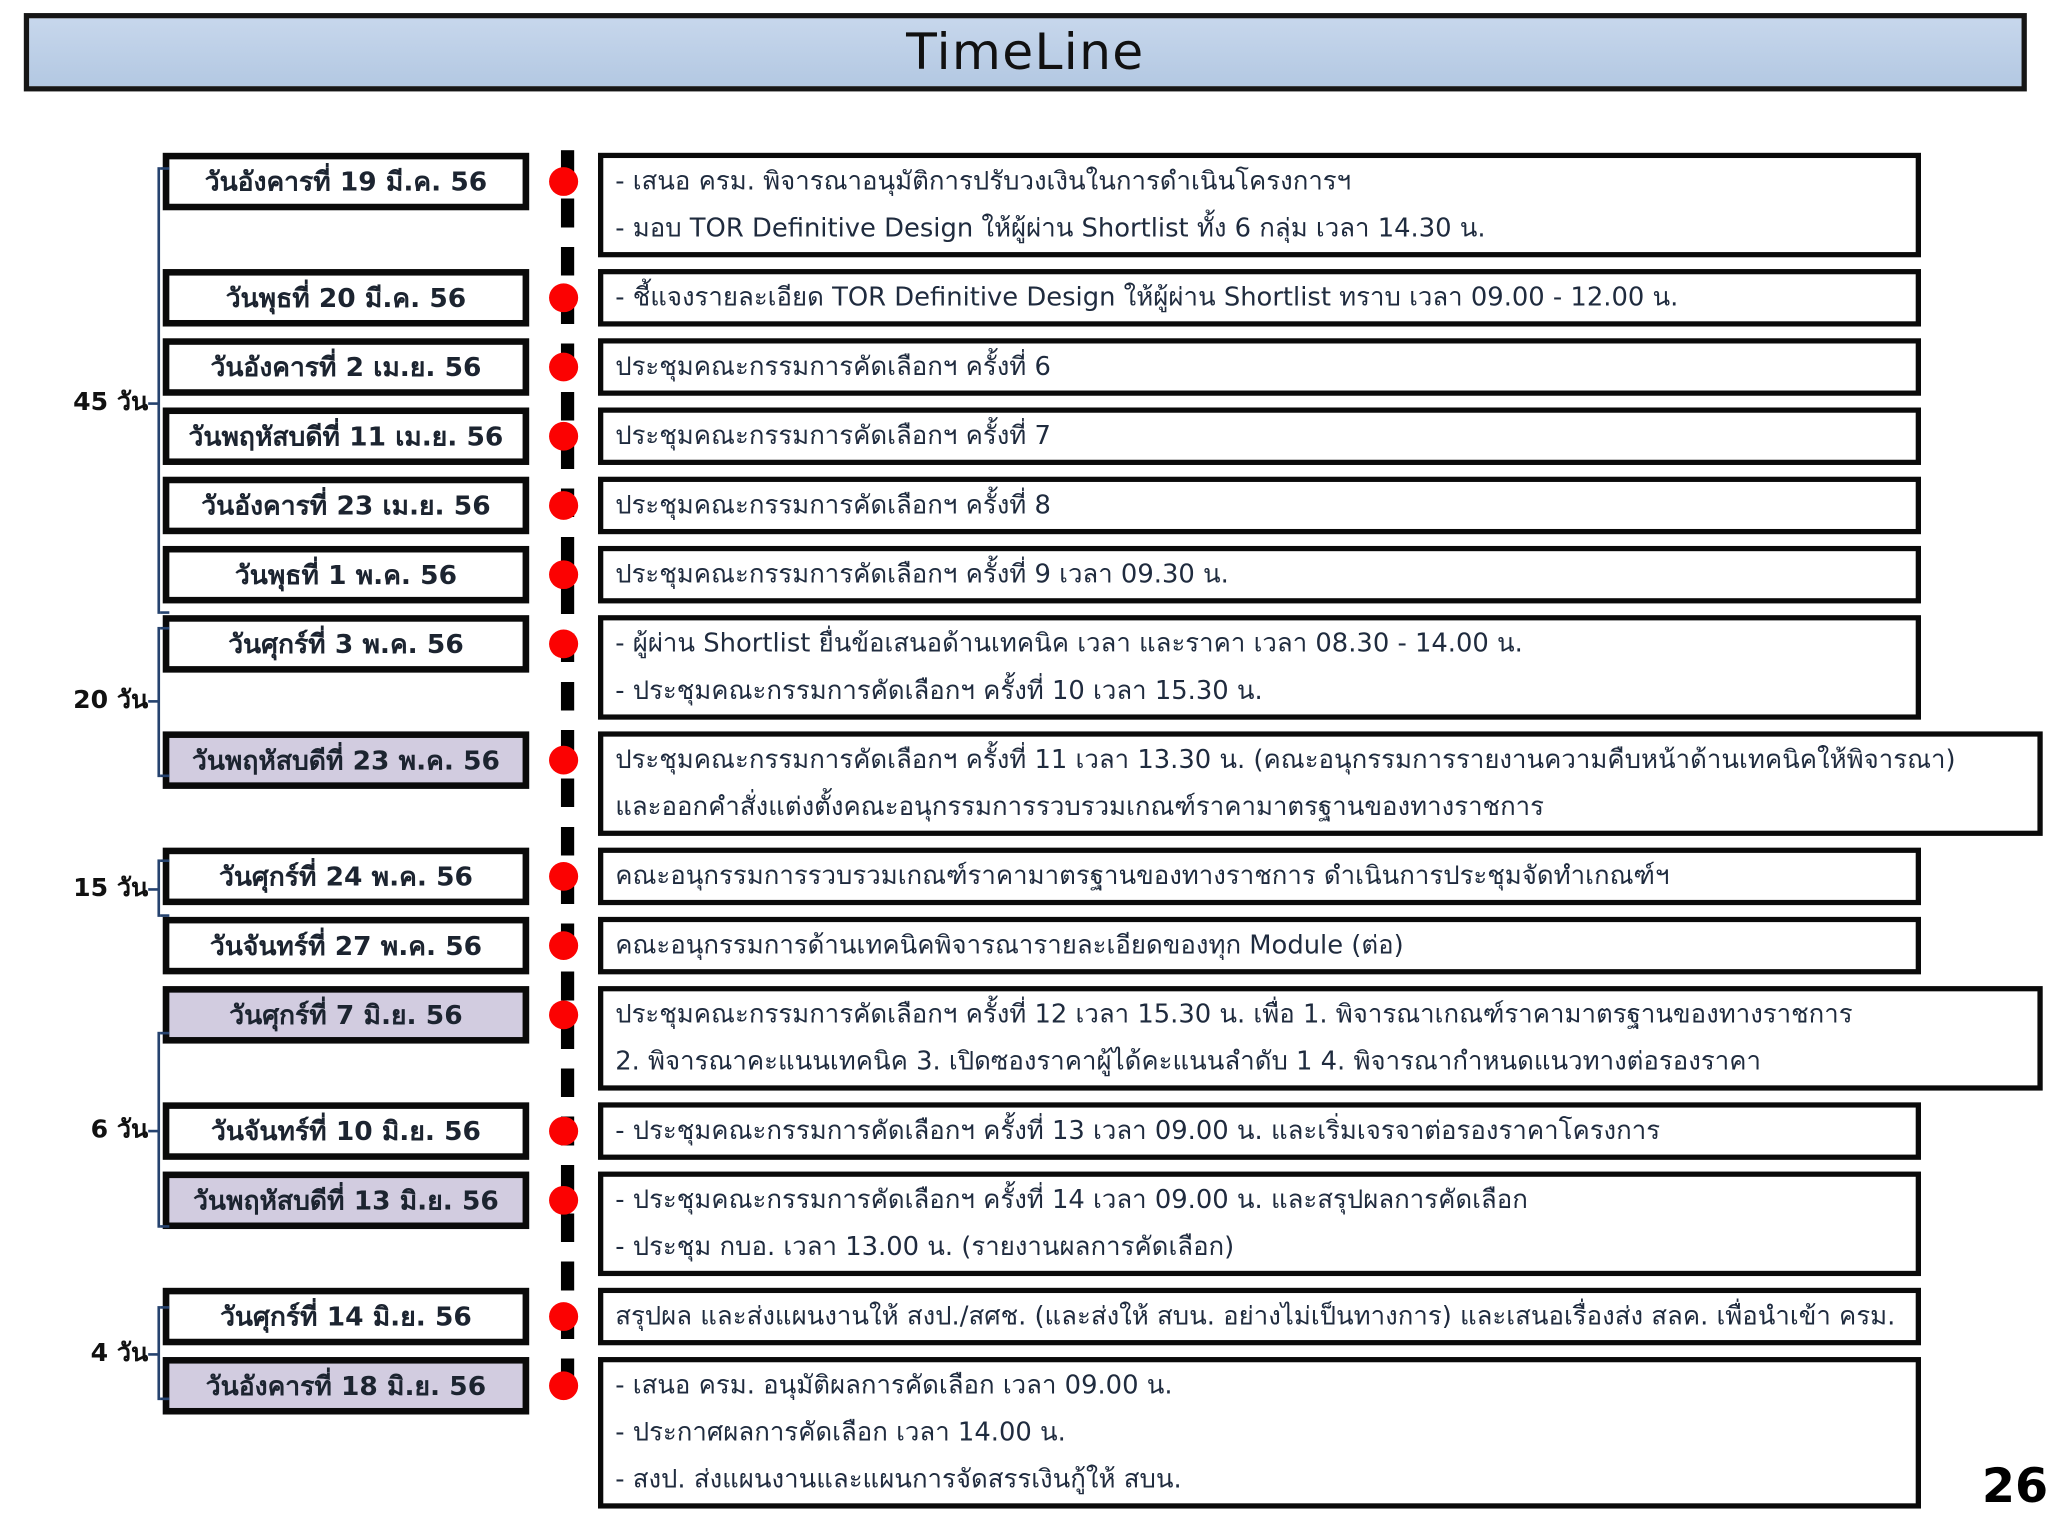 This screenshot has width=2048, height=1536. I want to click on date-box: วันอังคารที่ 23 เม.ย. 56, so click(346, 505).